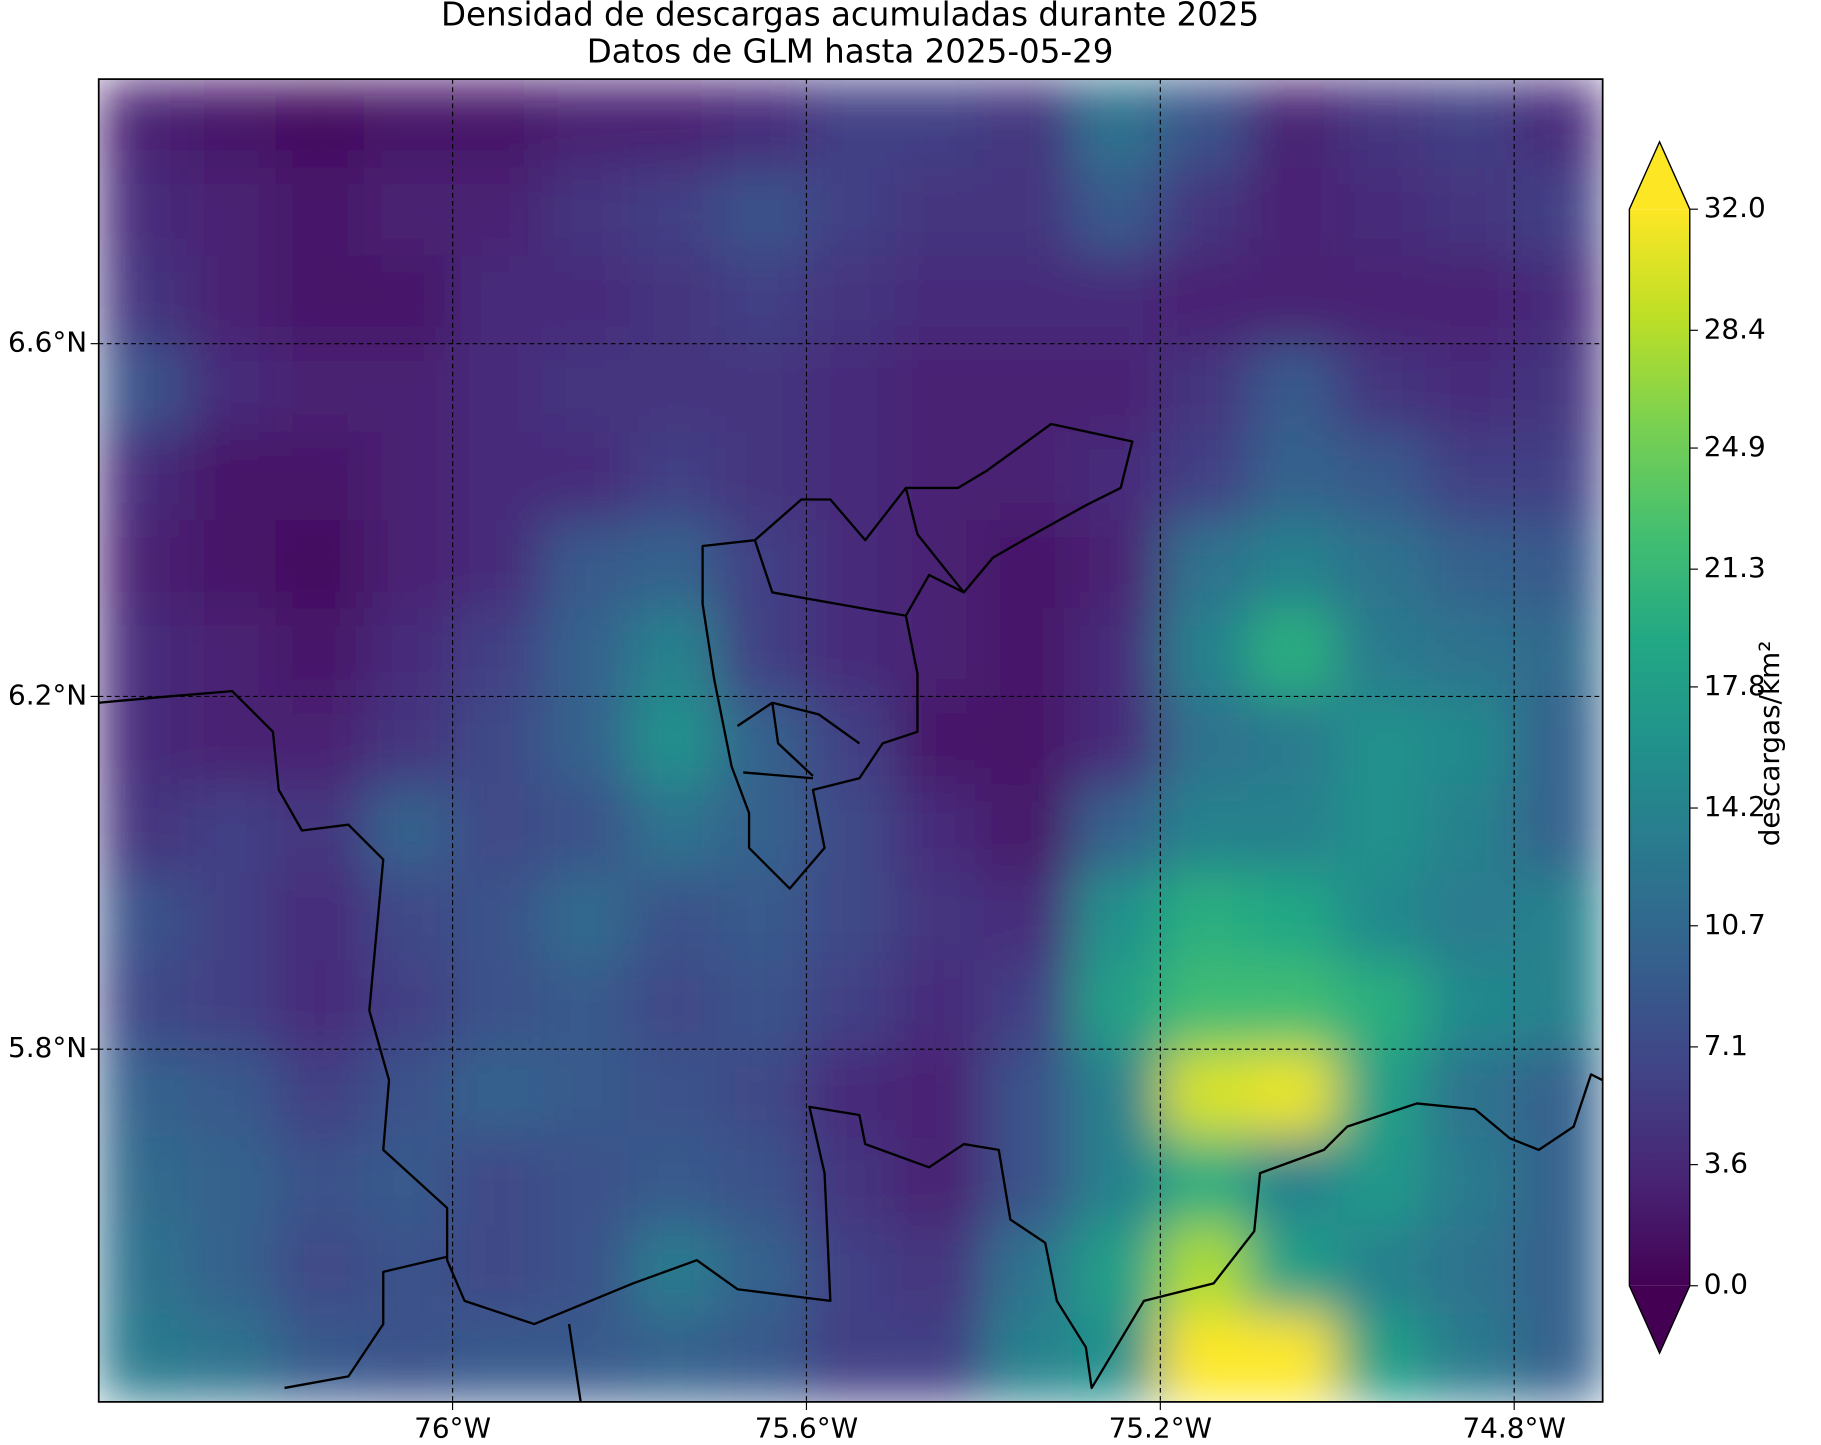  Describe the element at coordinates (47, 694) in the screenshot. I see `y-tick-label: 6.2°N` at that location.